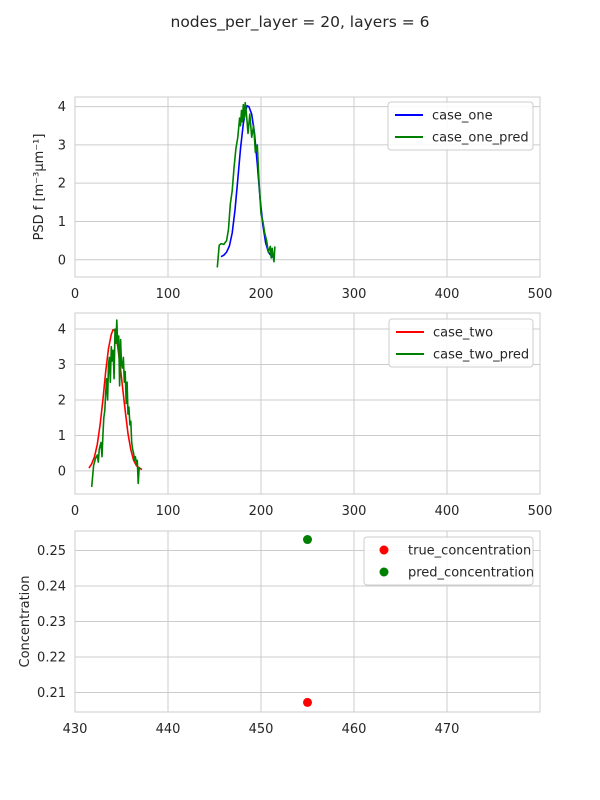 The width and height of the screenshot is (600, 800). What do you see at coordinates (354, 729) in the screenshot?
I see `x-tick-label: 460` at bounding box center [354, 729].